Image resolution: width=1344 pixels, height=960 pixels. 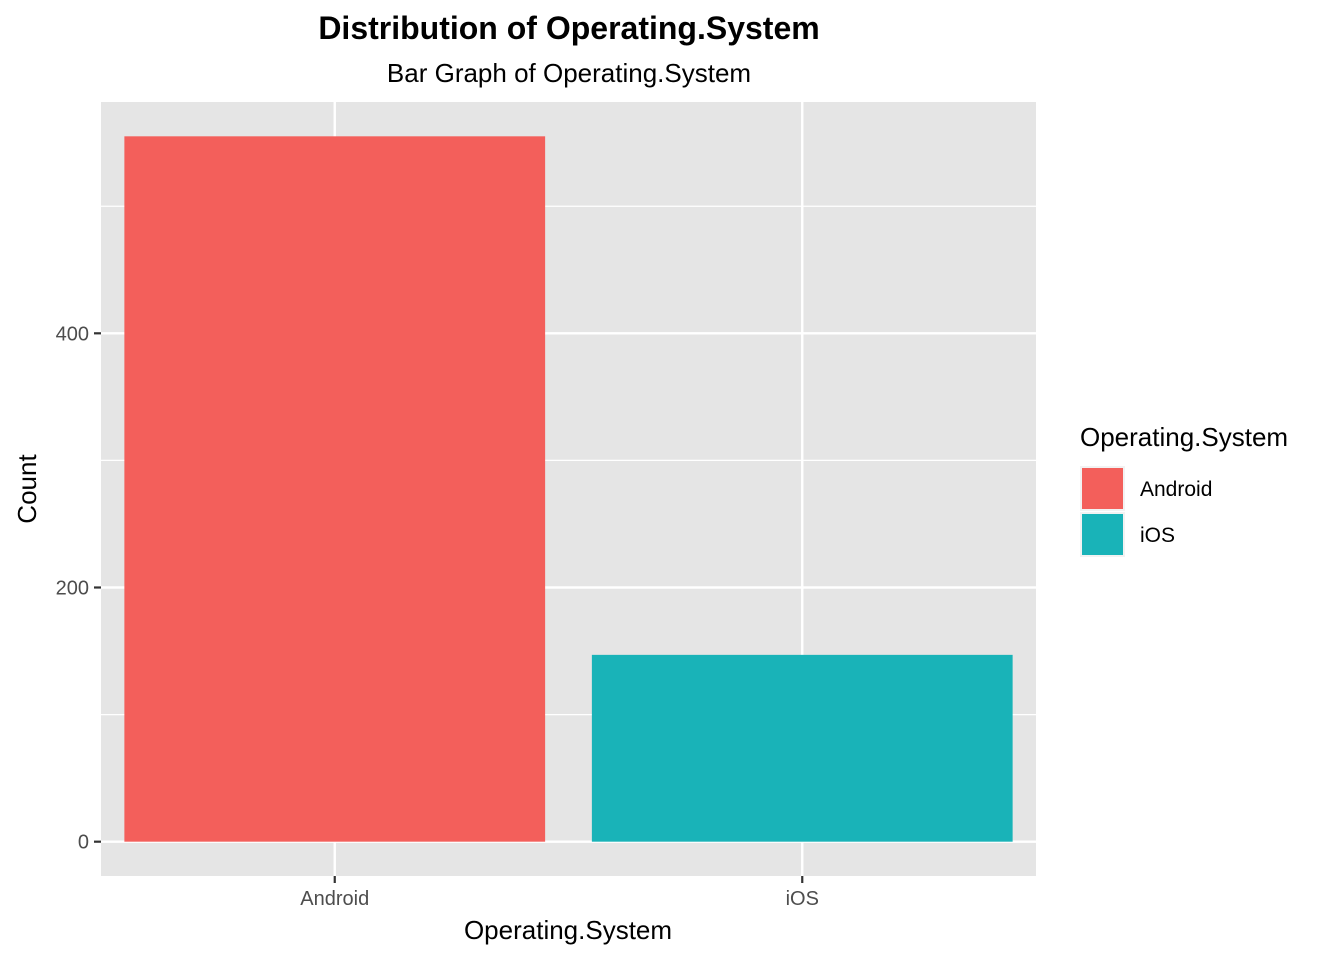 What do you see at coordinates (1157, 535) in the screenshot?
I see `legend-label-ios: iOS` at bounding box center [1157, 535].